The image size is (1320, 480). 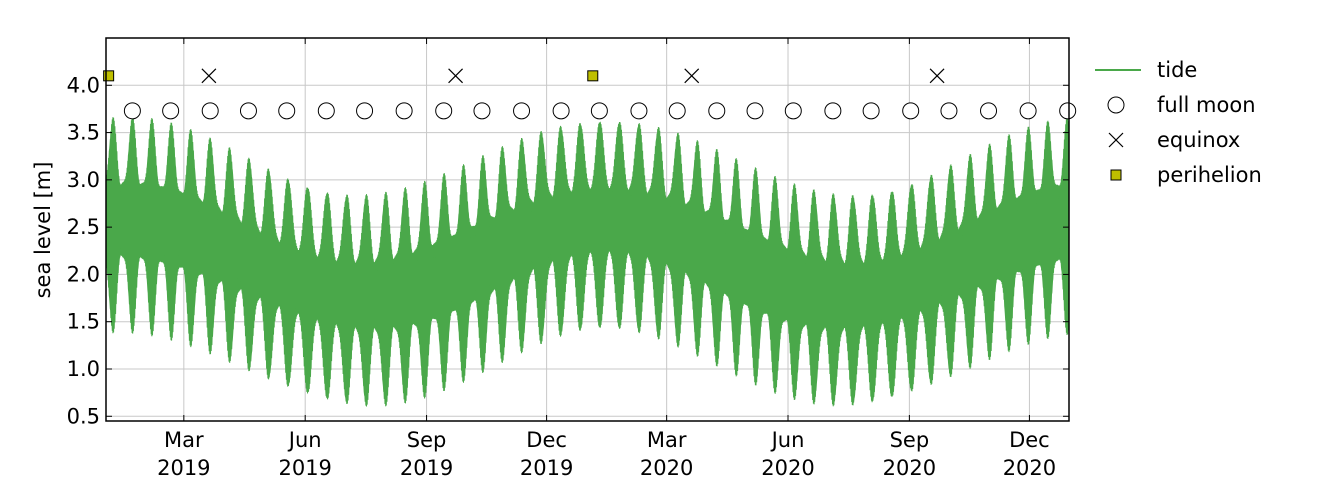 What do you see at coordinates (590, 94) in the screenshot?
I see `event-markers` at bounding box center [590, 94].